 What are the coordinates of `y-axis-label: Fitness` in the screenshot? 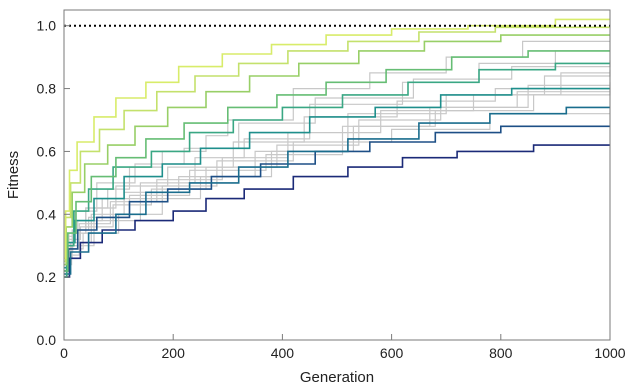 It's located at (13, 175).